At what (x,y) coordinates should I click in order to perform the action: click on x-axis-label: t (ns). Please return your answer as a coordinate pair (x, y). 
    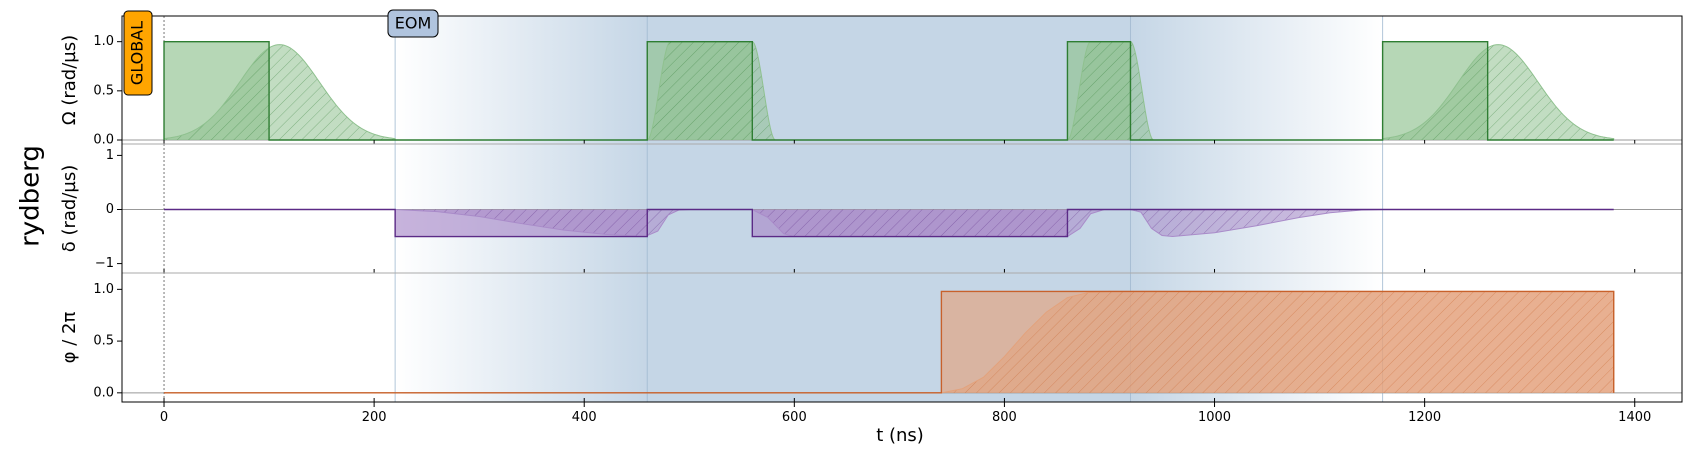
    Looking at the image, I should click on (900, 435).